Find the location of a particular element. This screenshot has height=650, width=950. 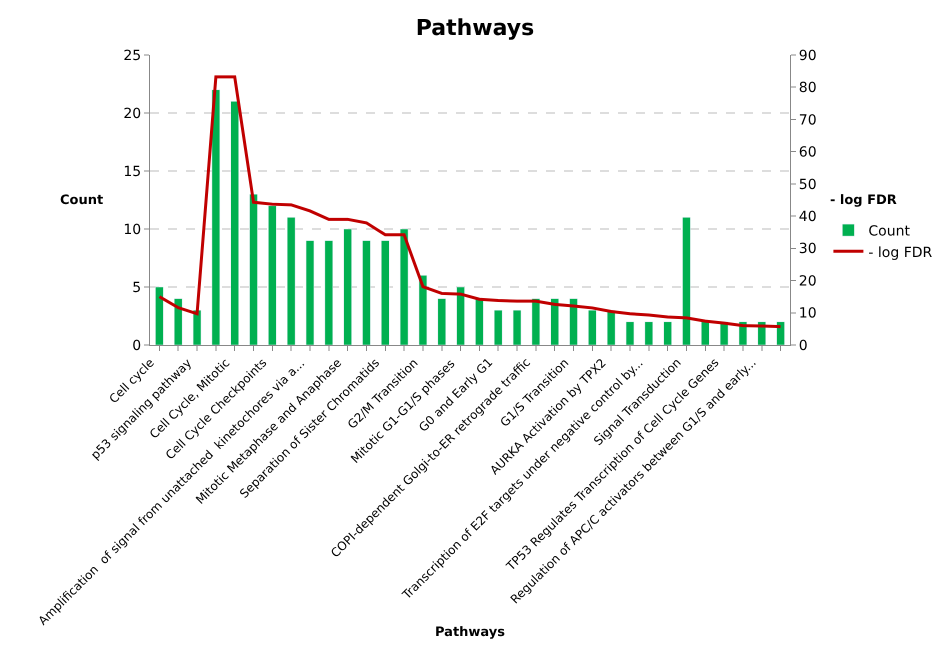

y2-tick-label: 70 is located at coordinates (807, 120).